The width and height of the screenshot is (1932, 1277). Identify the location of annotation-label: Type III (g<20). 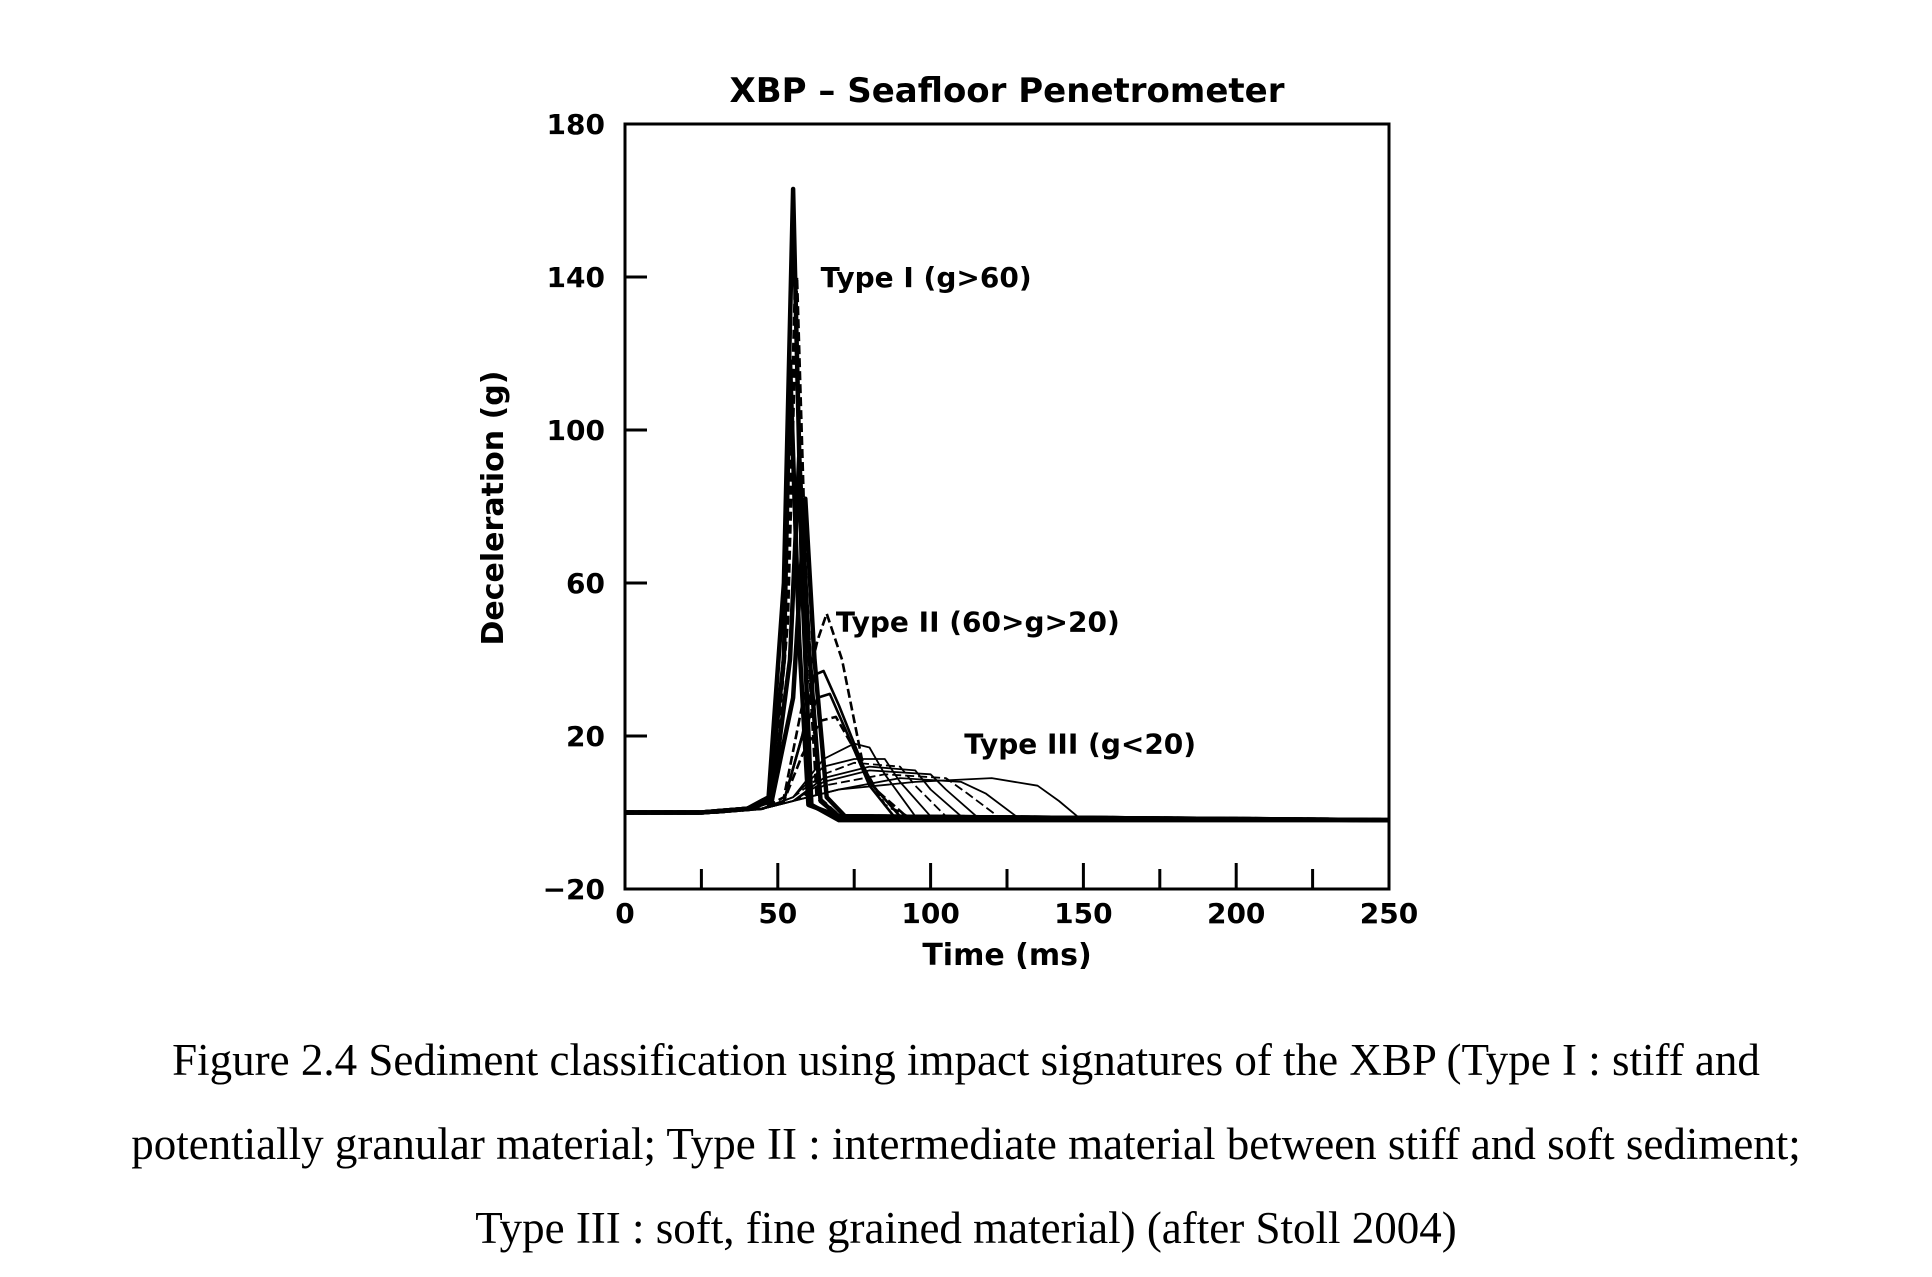
(1080, 744).